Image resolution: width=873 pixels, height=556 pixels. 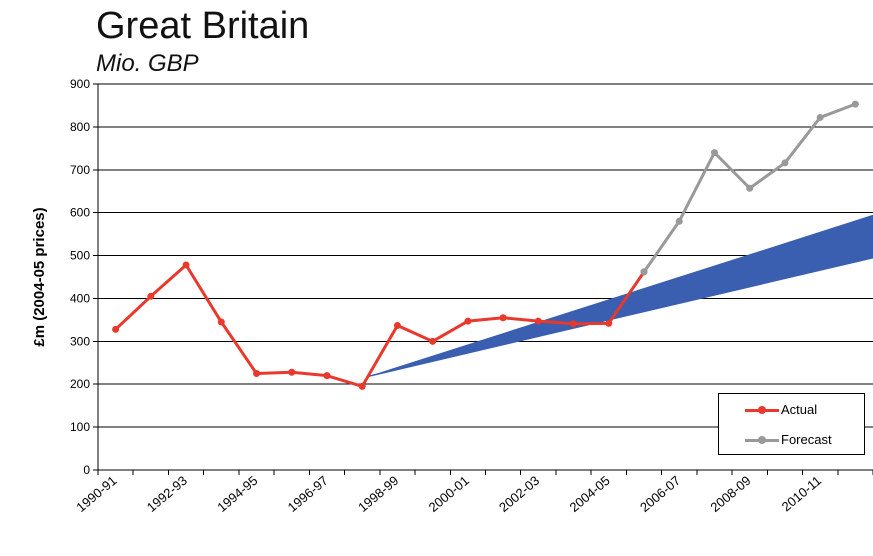 What do you see at coordinates (39, 276) in the screenshot?
I see `y-axis-label: £m (2004-05 prices)` at bounding box center [39, 276].